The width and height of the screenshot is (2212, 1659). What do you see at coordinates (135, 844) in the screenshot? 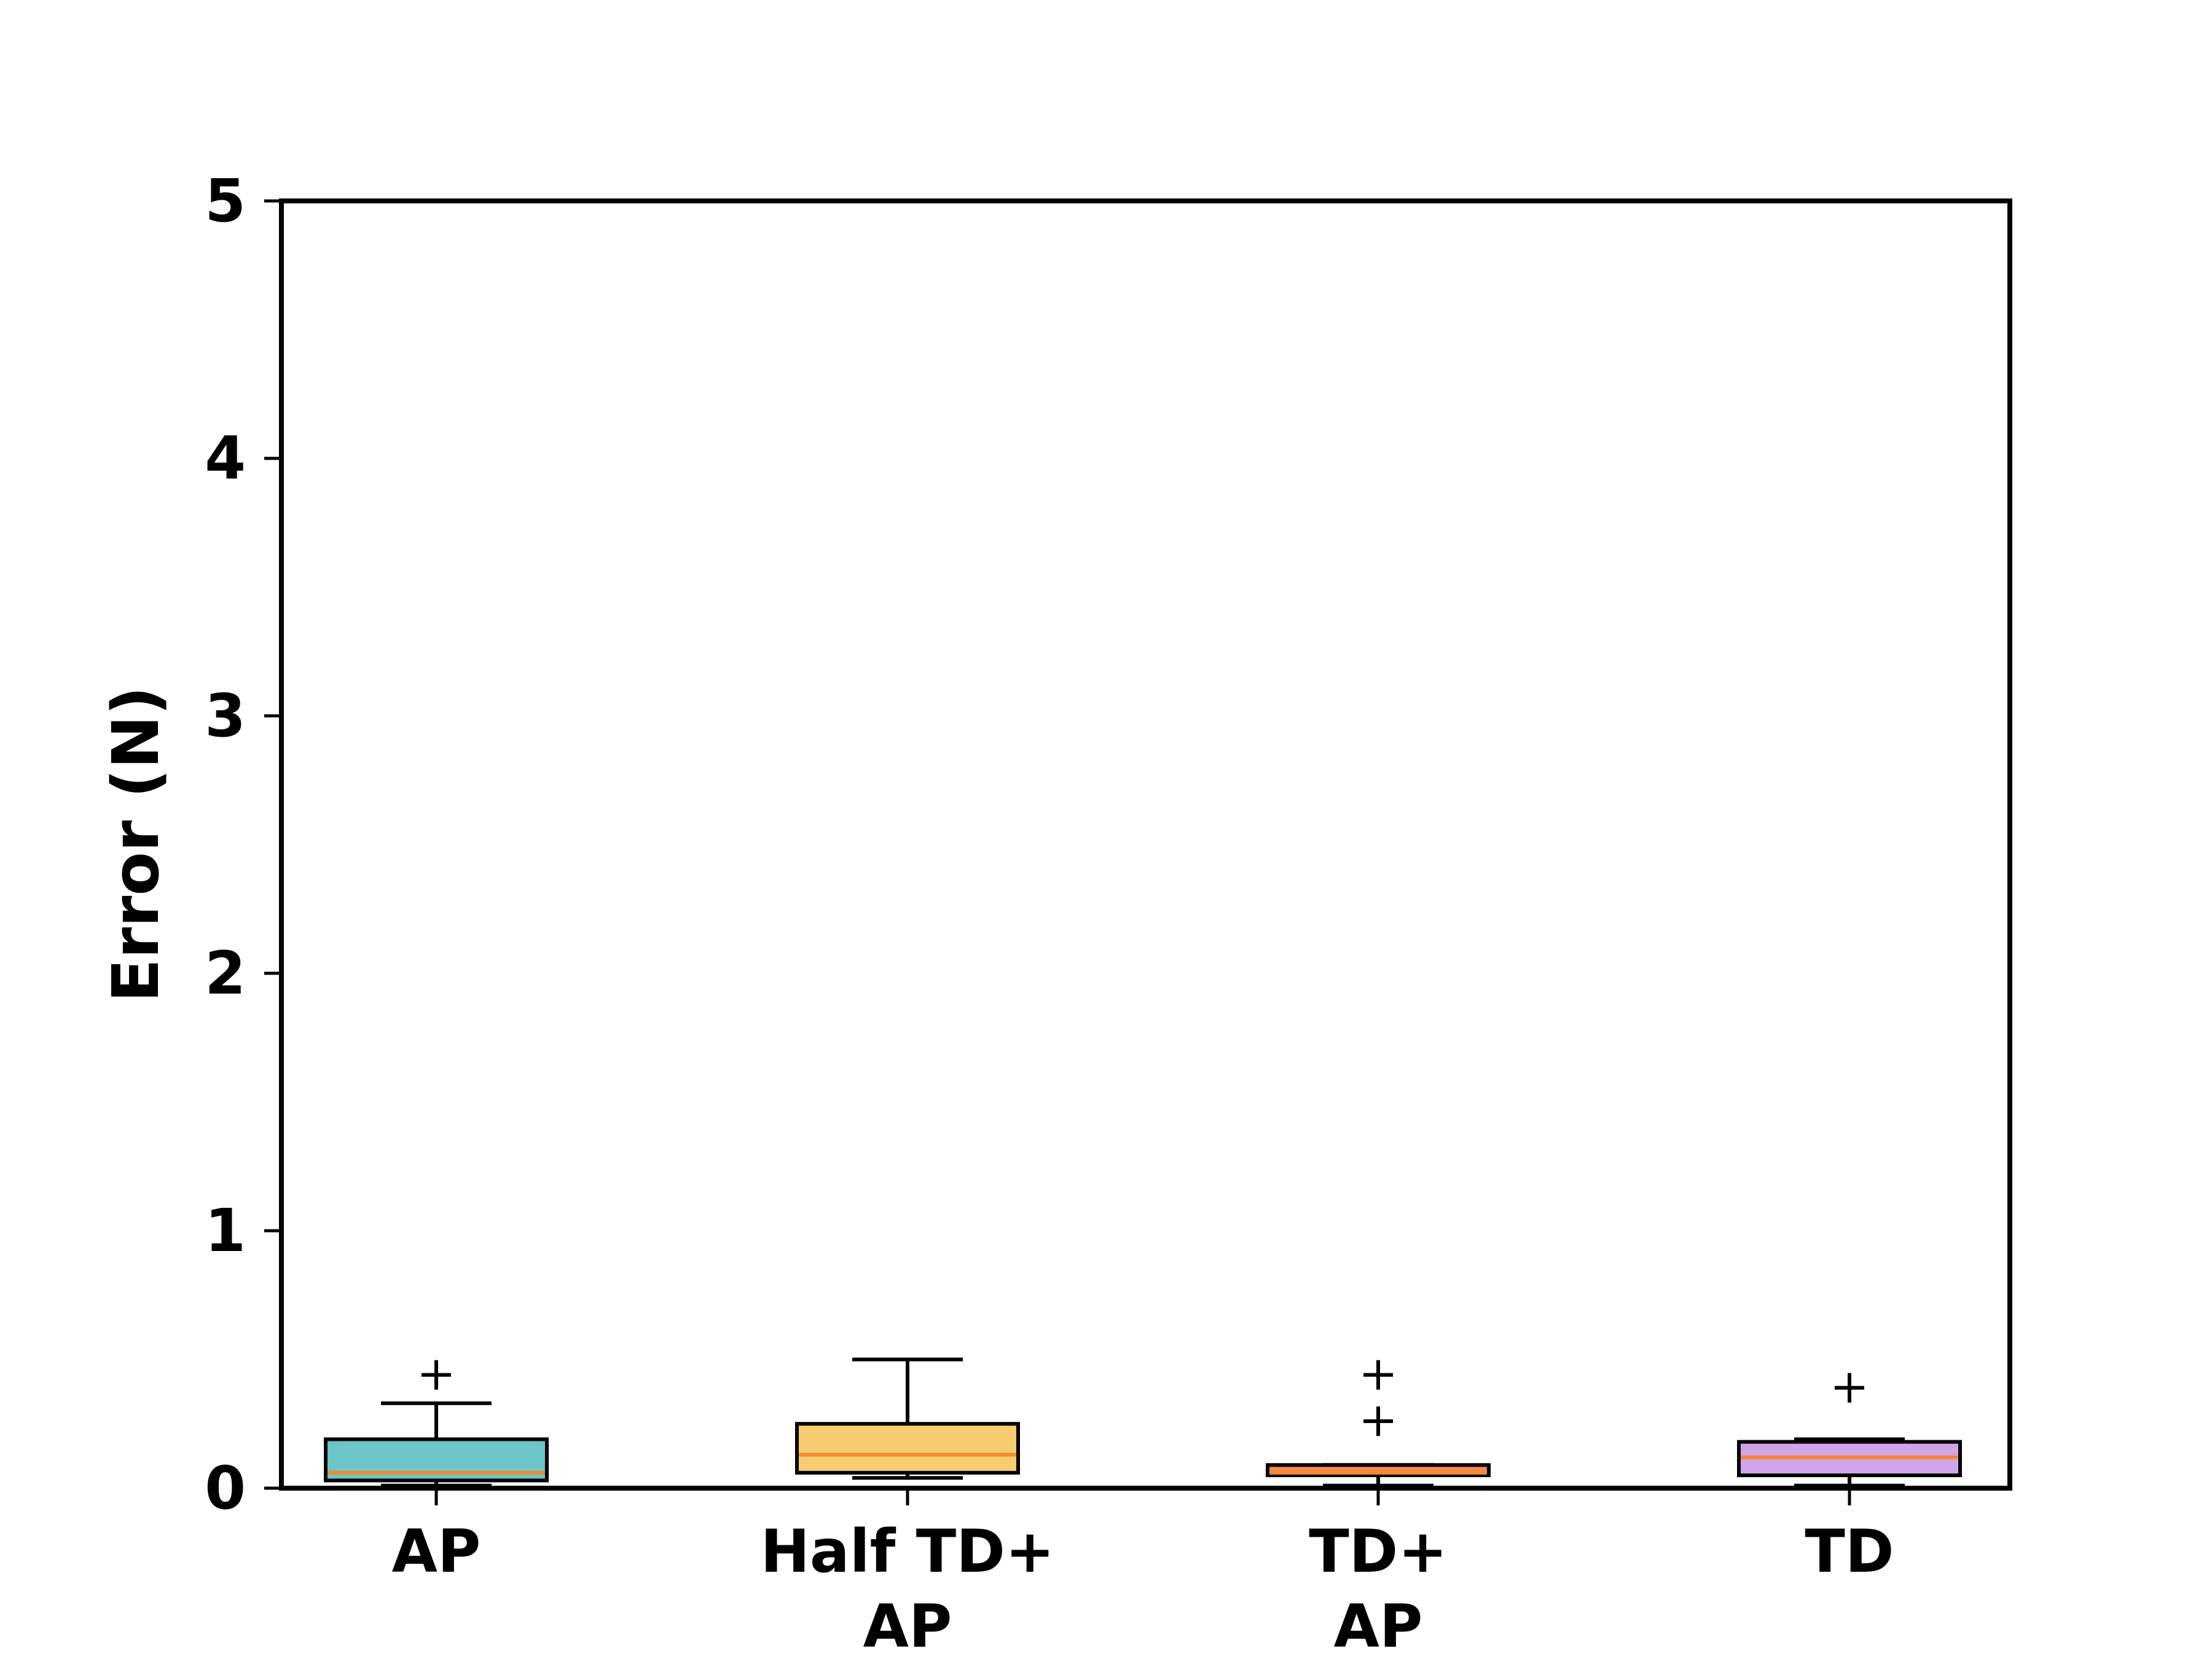
I see `y-axis-label: Error (N)` at bounding box center [135, 844].